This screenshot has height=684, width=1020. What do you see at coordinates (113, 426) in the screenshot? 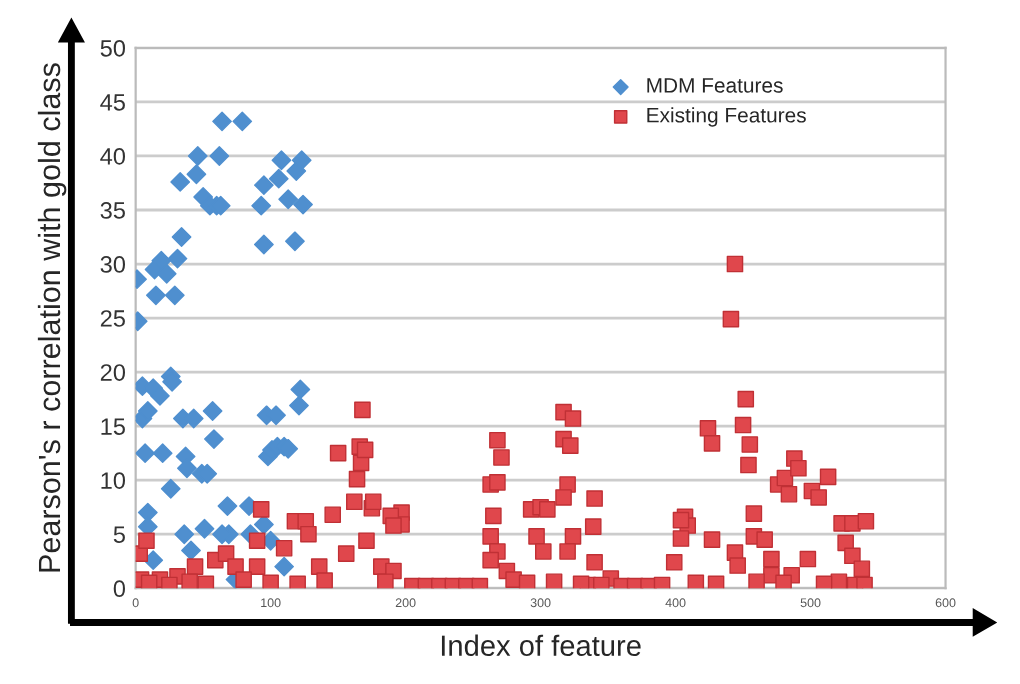
I see `y-tick-label: 15` at bounding box center [113, 426].